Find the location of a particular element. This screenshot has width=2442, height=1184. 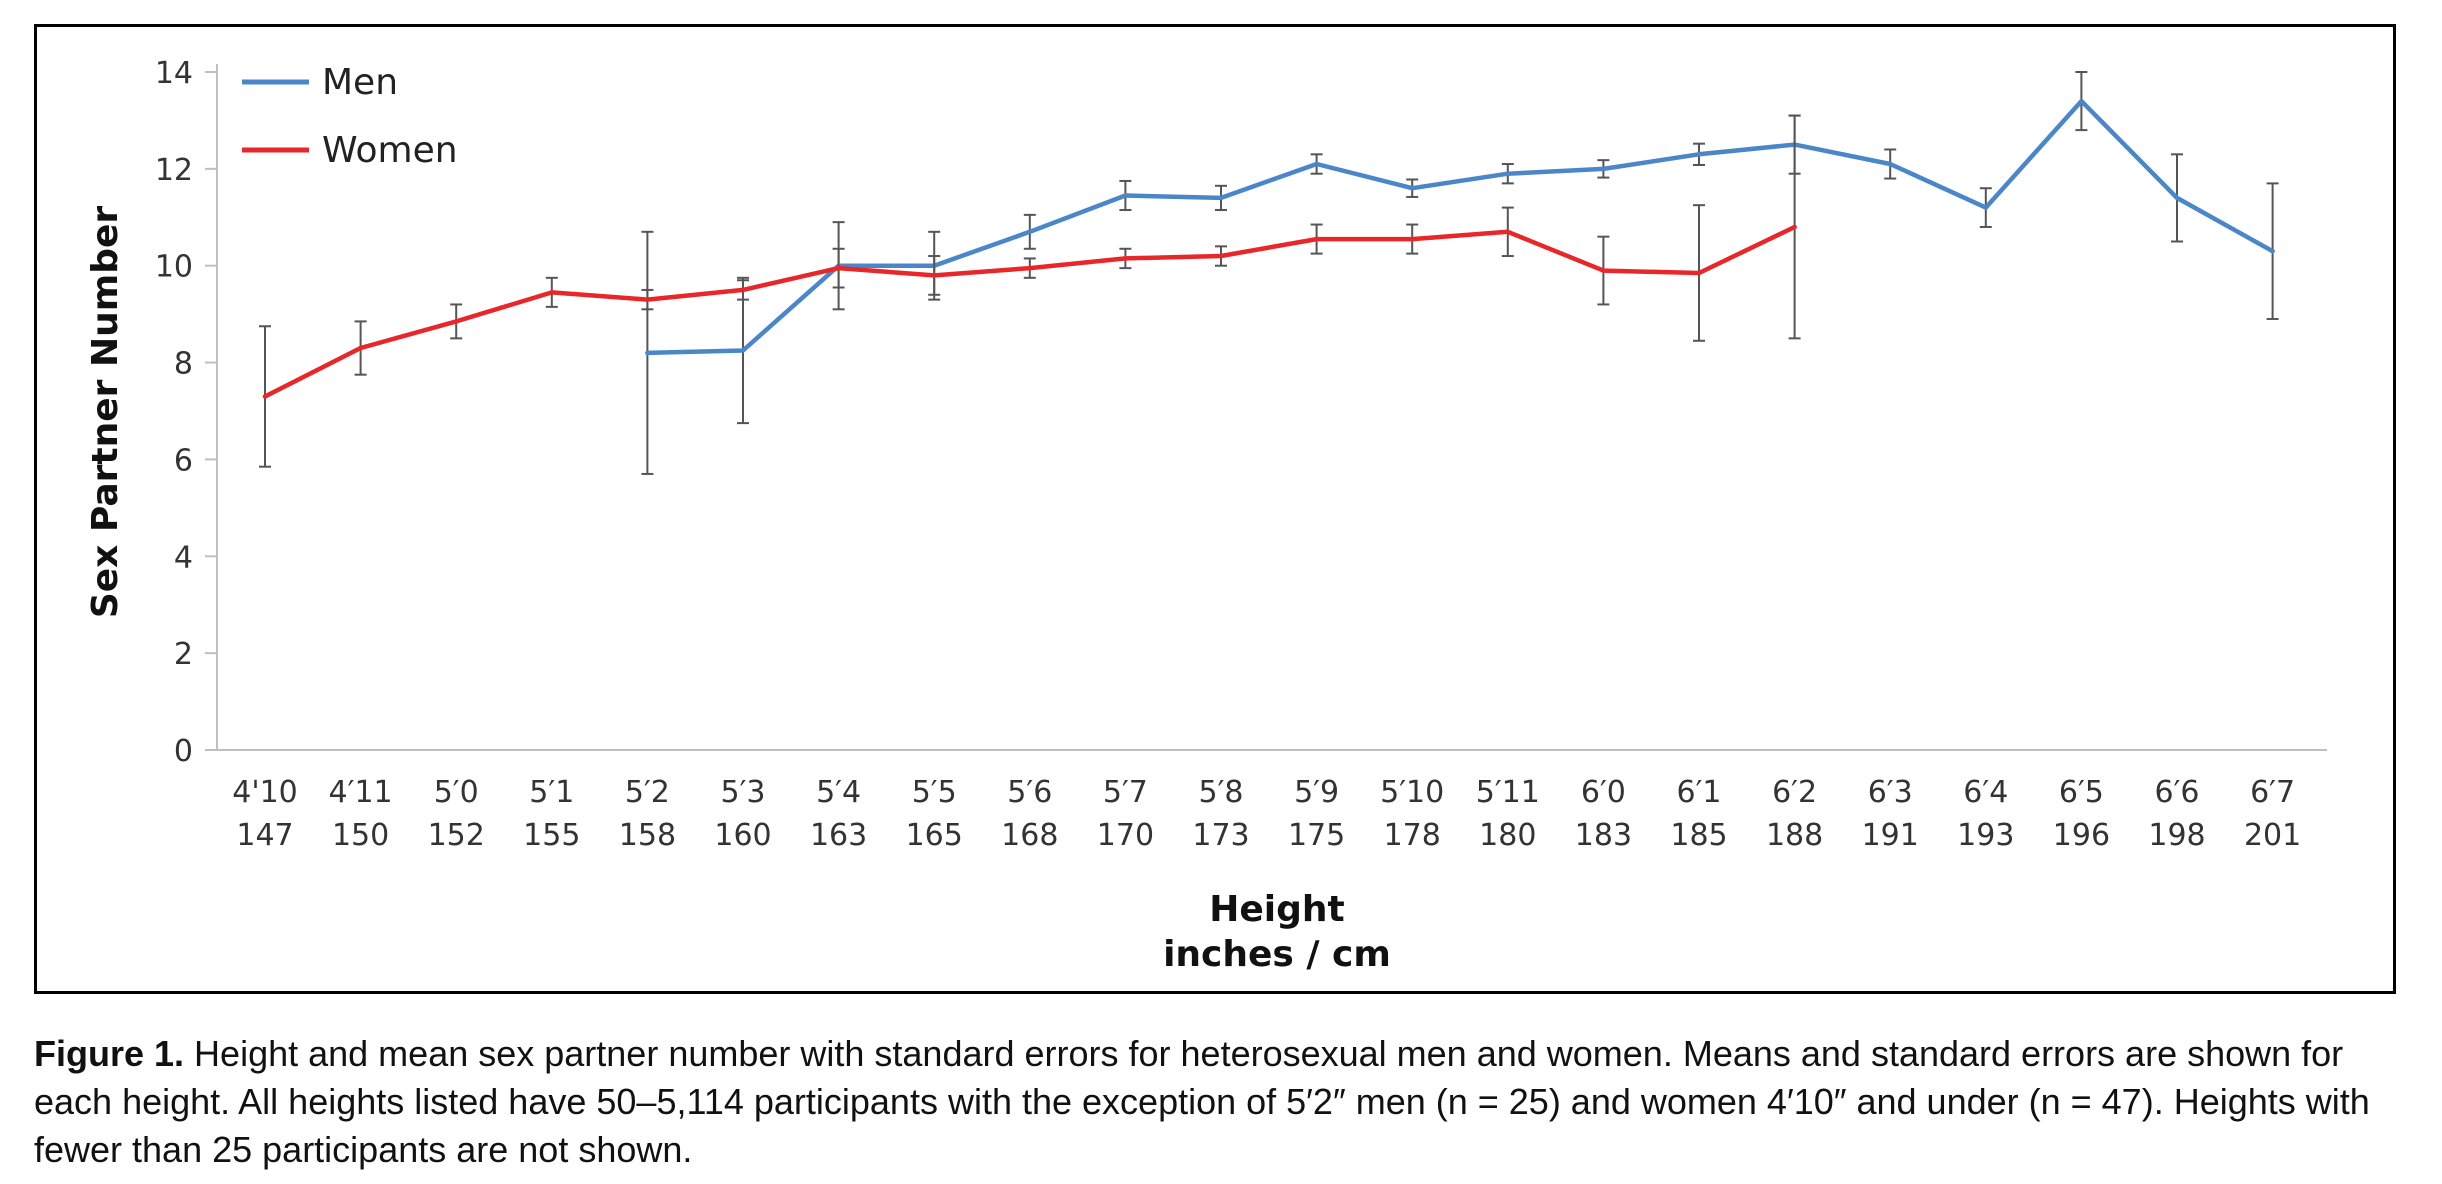

x-tick-label-inches: 5′5 is located at coordinates (934, 792).